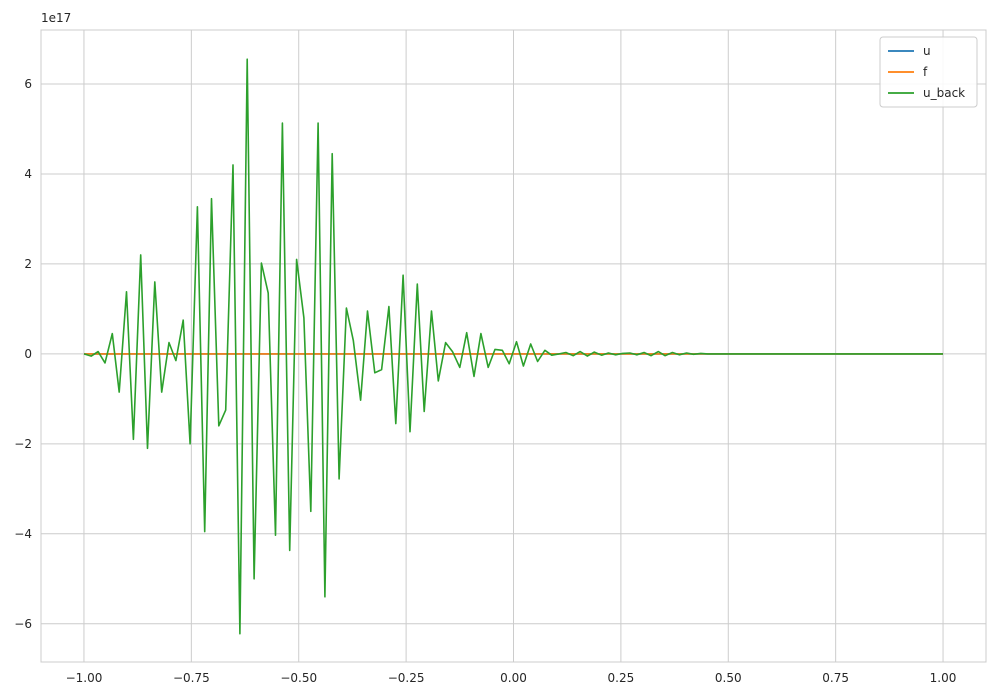 The width and height of the screenshot is (1000, 700). Describe the element at coordinates (23, 534) in the screenshot. I see `y-tick-label: −4` at that location.